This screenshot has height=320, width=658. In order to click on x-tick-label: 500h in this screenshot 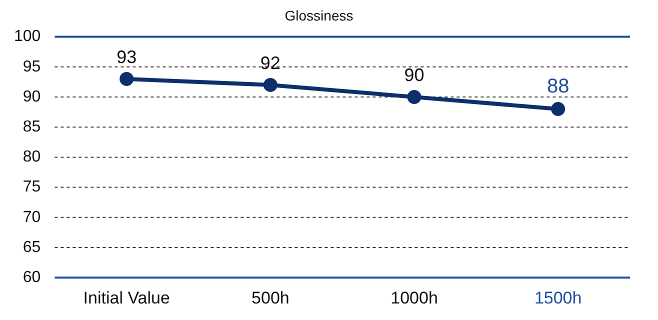, I will do `click(271, 298)`.